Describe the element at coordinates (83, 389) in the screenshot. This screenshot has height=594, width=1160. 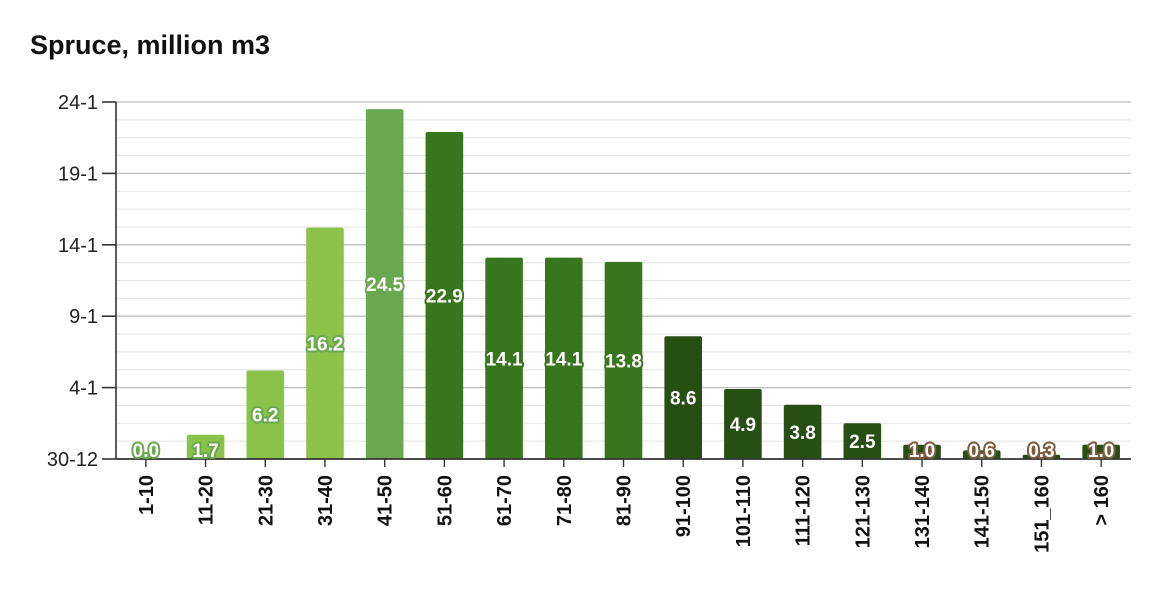
I see `y-tick-label: 4-1` at that location.